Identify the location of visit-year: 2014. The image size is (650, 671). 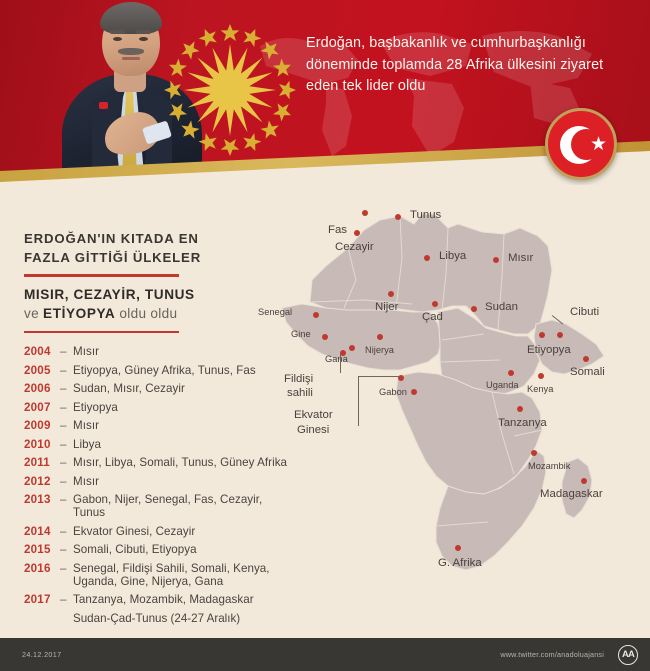
(37, 531).